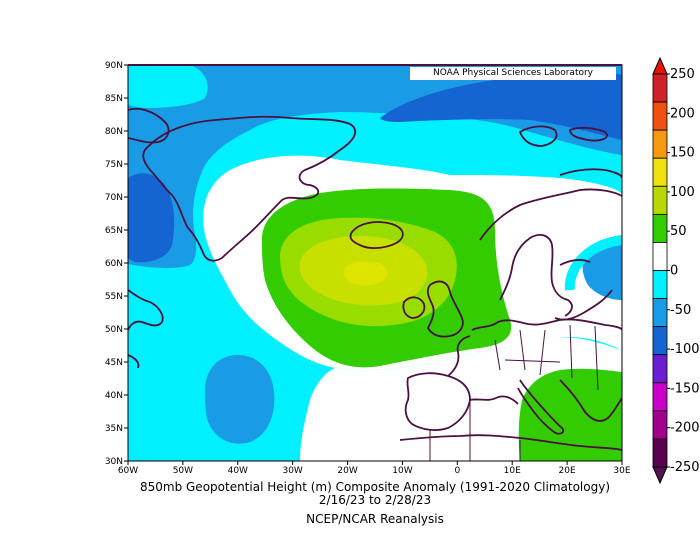  Describe the element at coordinates (374, 468) in the screenshot. I see `longitude-axis: 60W 50W 40W 30W 20W 10W 0 10E 20E 30E` at that location.